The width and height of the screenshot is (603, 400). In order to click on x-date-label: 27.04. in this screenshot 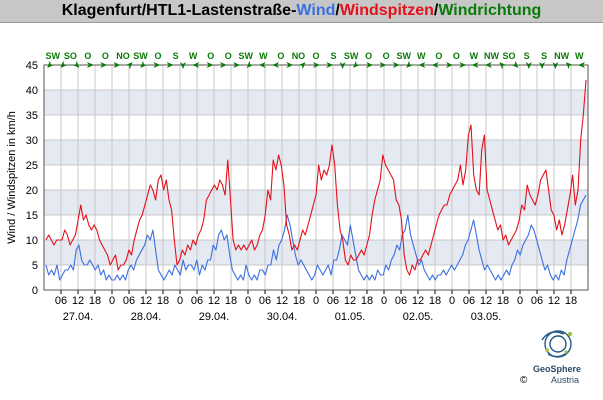, I will do `click(78, 317)`.